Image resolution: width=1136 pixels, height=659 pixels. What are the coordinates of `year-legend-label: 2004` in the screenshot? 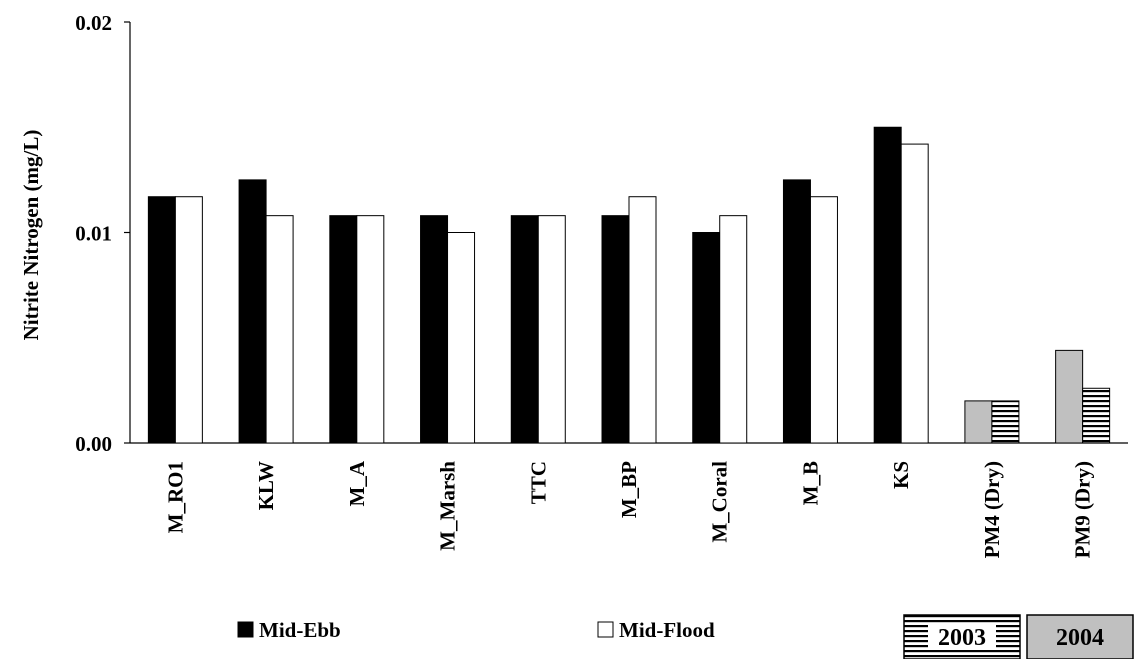 It's located at (1080, 638).